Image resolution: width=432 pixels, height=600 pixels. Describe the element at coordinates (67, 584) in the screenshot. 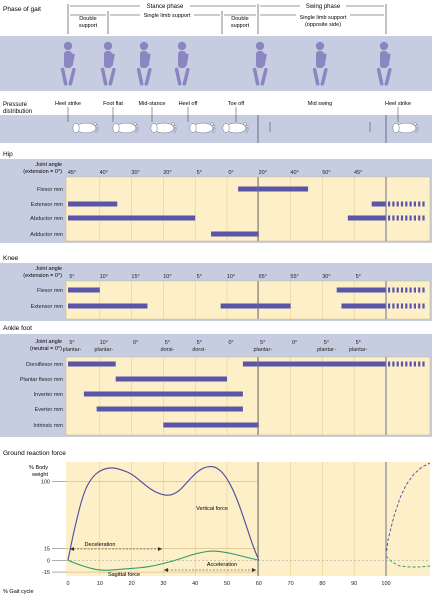

I see `grf-x-tick: 0` at that location.